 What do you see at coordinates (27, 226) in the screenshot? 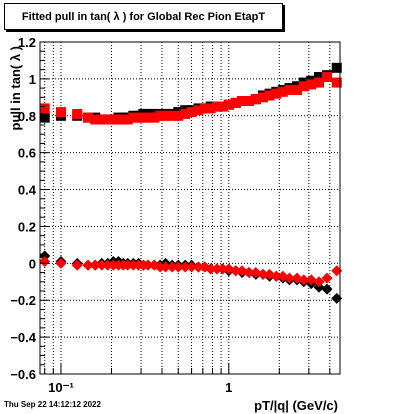
I see `y-tick-label: 0.2` at bounding box center [27, 226].